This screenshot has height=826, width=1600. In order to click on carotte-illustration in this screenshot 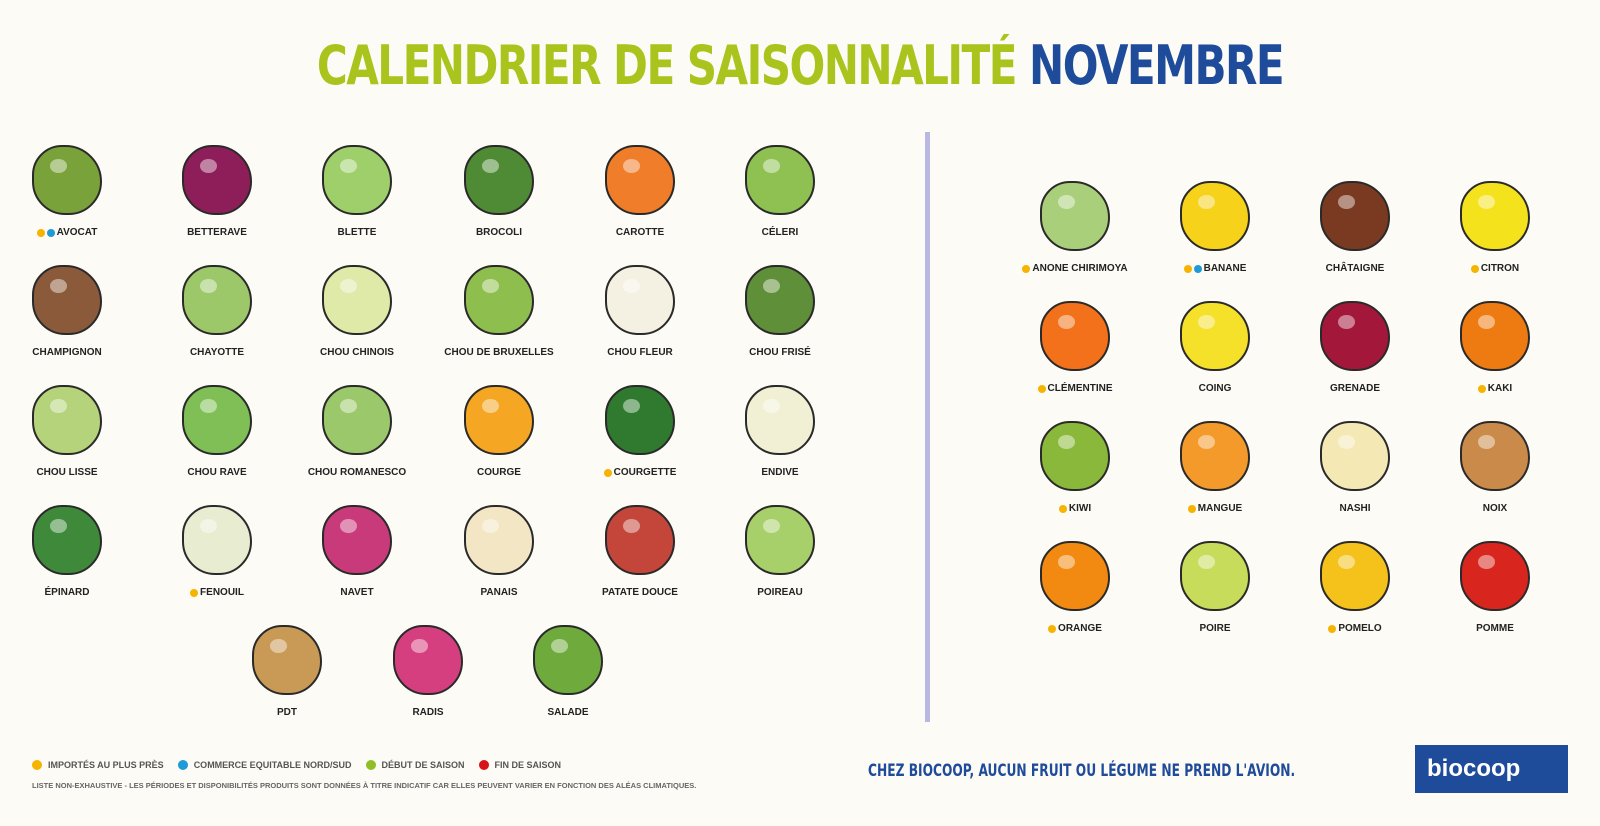, I will do `click(640, 180)`.